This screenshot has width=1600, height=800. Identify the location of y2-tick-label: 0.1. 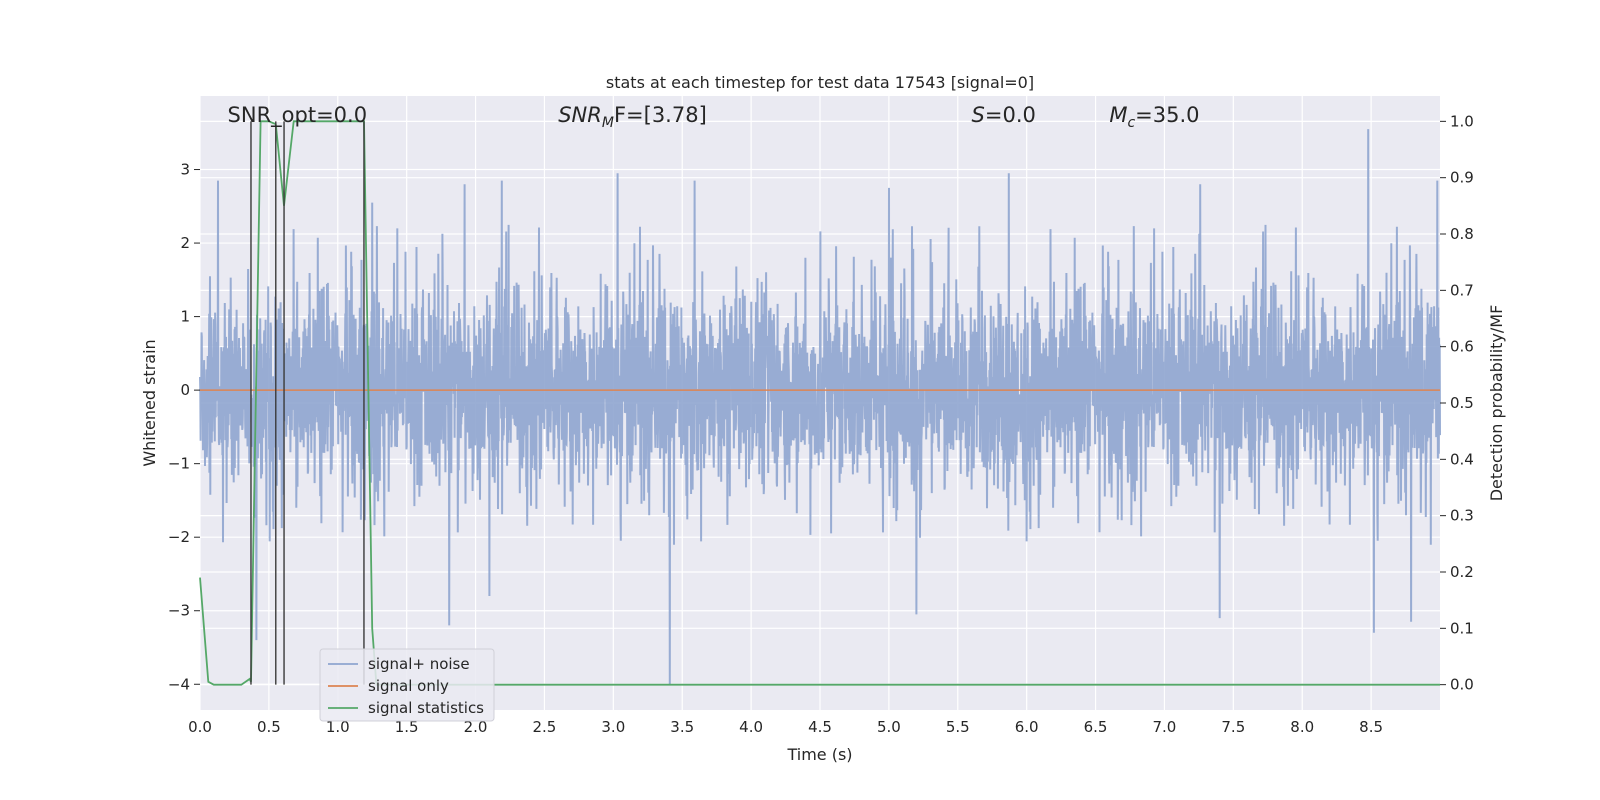
(1462, 628).